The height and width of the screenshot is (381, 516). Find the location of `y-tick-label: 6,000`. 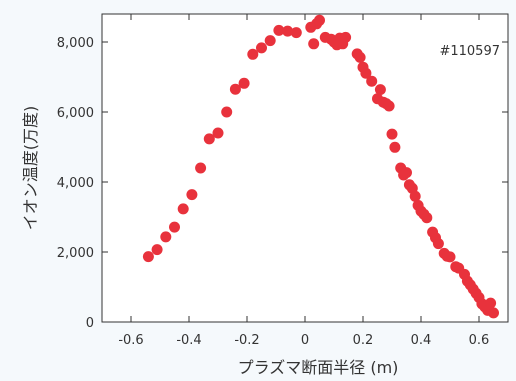

y-tick-label: 6,000 is located at coordinates (75, 113).